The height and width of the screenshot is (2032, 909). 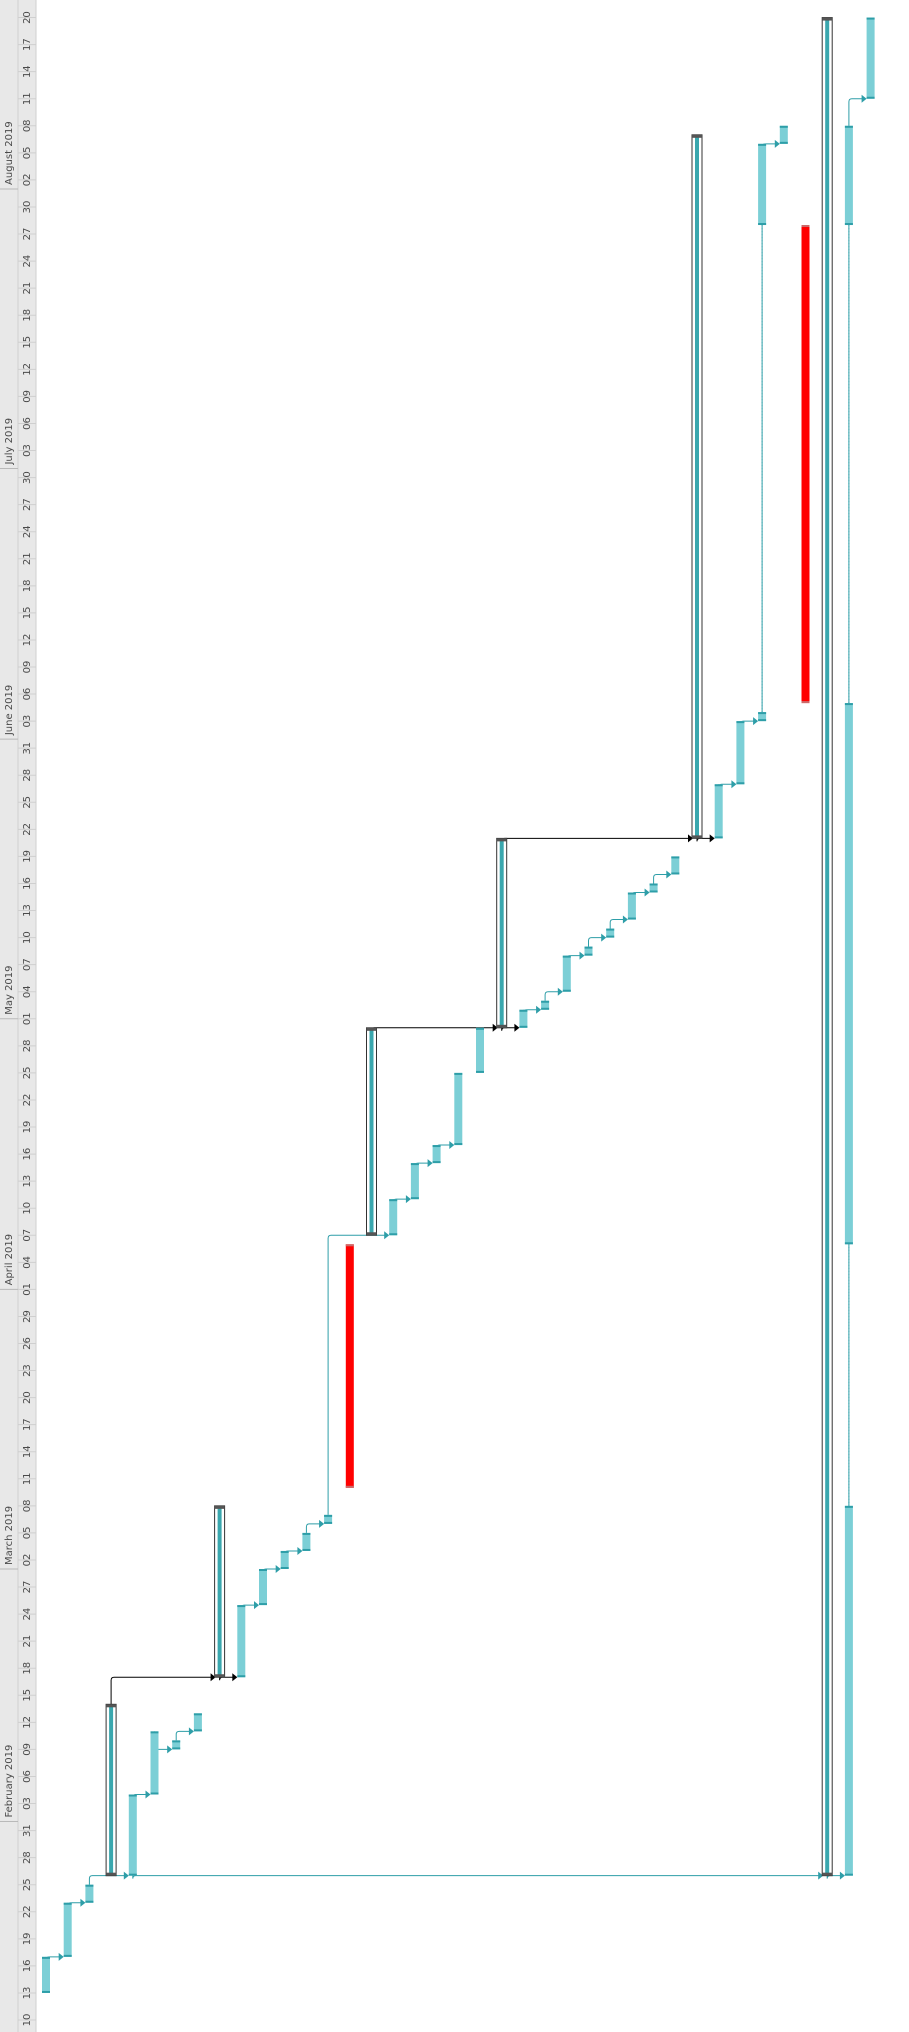 I want to click on day-tick-label: 14, so click(x=27, y=1451).